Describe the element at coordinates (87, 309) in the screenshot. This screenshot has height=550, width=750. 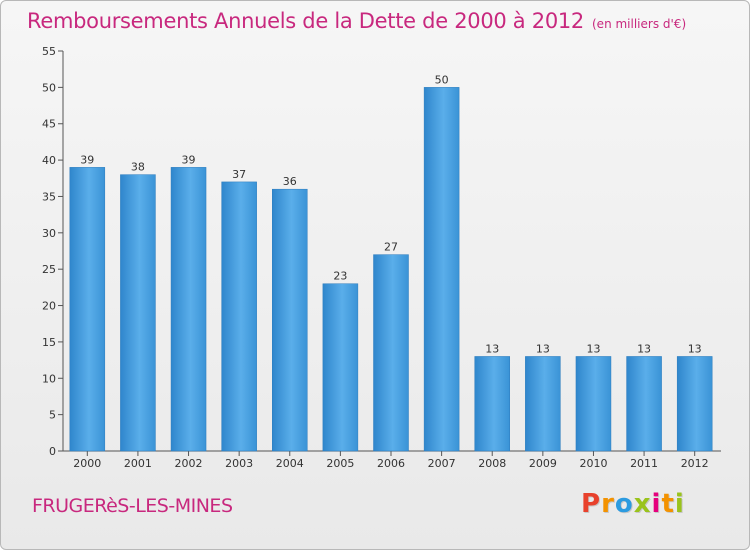
I see `bar-2000` at that location.